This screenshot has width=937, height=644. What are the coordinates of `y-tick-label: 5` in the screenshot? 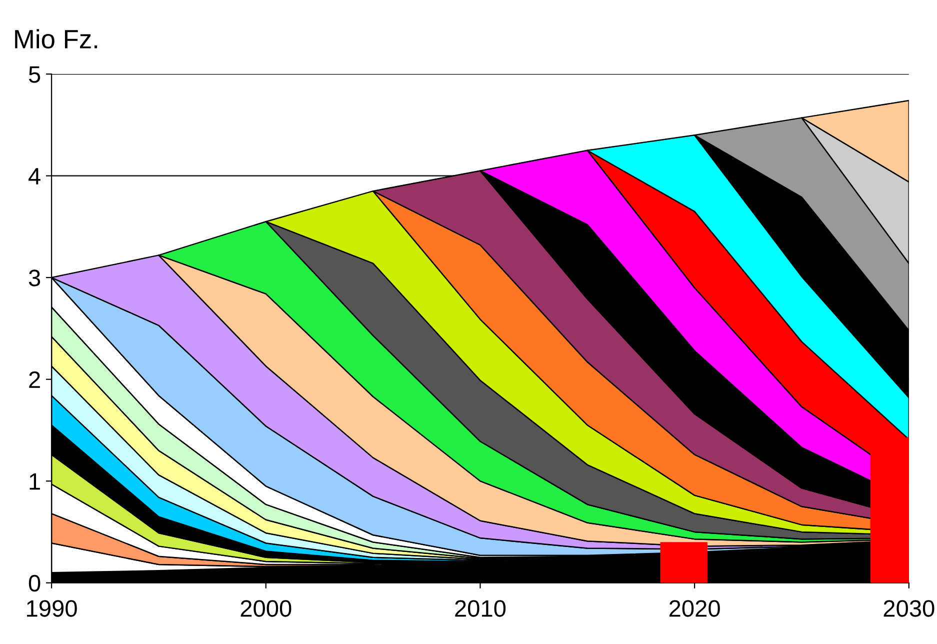 It's located at (34, 74).